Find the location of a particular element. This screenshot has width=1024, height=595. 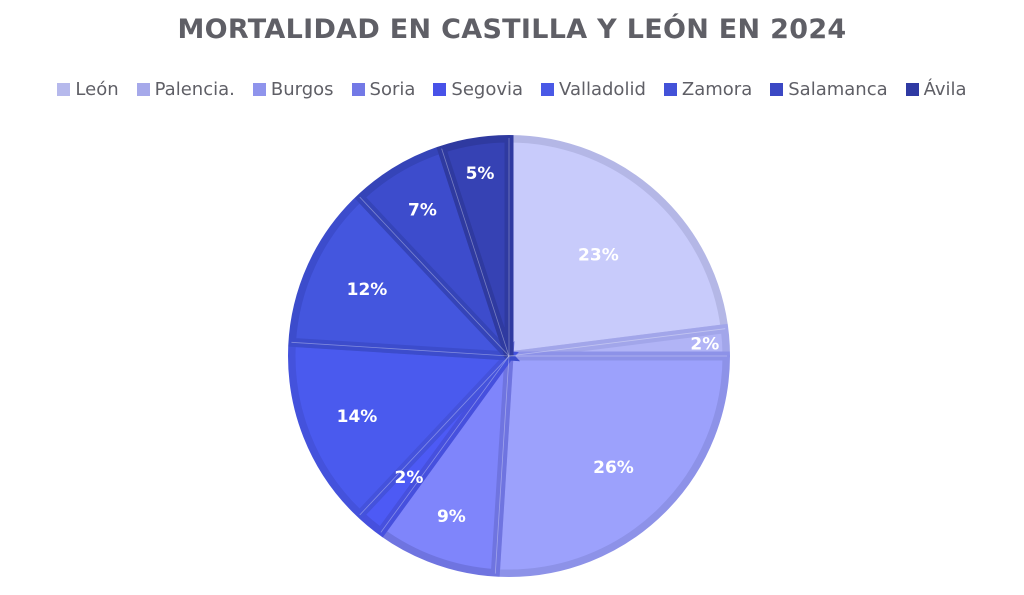

legend-item-palencia: Palencia. is located at coordinates (185, 89).